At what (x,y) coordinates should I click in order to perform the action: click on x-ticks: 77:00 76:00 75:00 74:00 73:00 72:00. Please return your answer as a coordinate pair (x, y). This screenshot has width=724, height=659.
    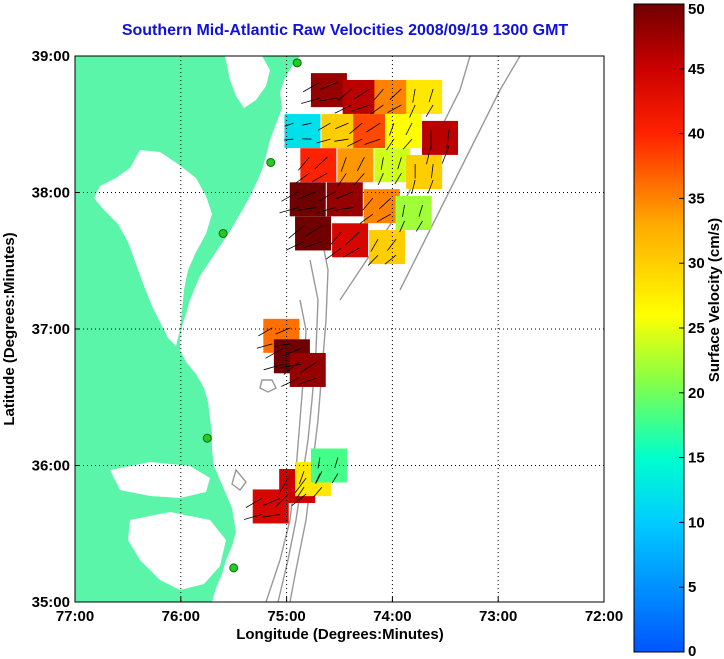
    Looking at the image, I should click on (339, 611).